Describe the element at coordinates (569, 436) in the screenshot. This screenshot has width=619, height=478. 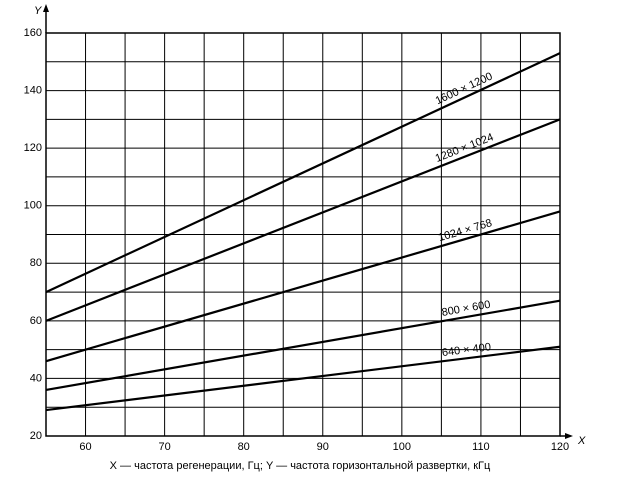
I see `x-arrow` at that location.